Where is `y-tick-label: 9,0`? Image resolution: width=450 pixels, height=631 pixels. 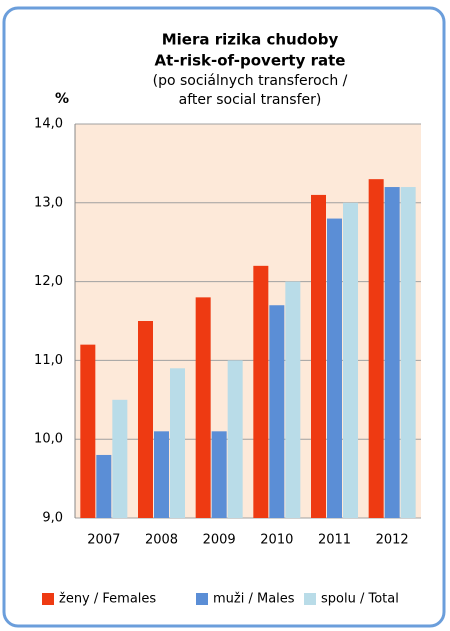
y-tick-label: 9,0 is located at coordinates (52, 518).